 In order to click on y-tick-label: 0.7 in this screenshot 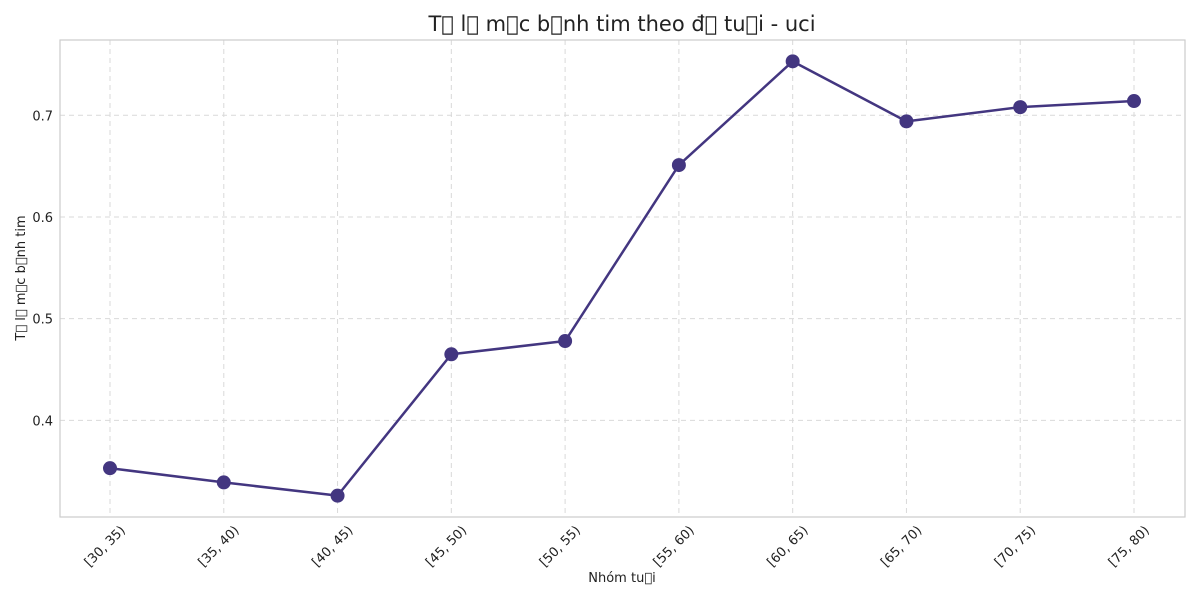, I will do `click(42, 116)`.